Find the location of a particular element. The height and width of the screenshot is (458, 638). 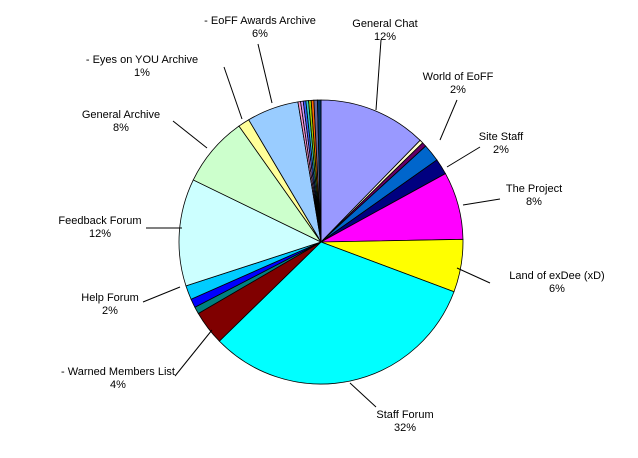

slice-label-0: General Chat is located at coordinates (384, 24).